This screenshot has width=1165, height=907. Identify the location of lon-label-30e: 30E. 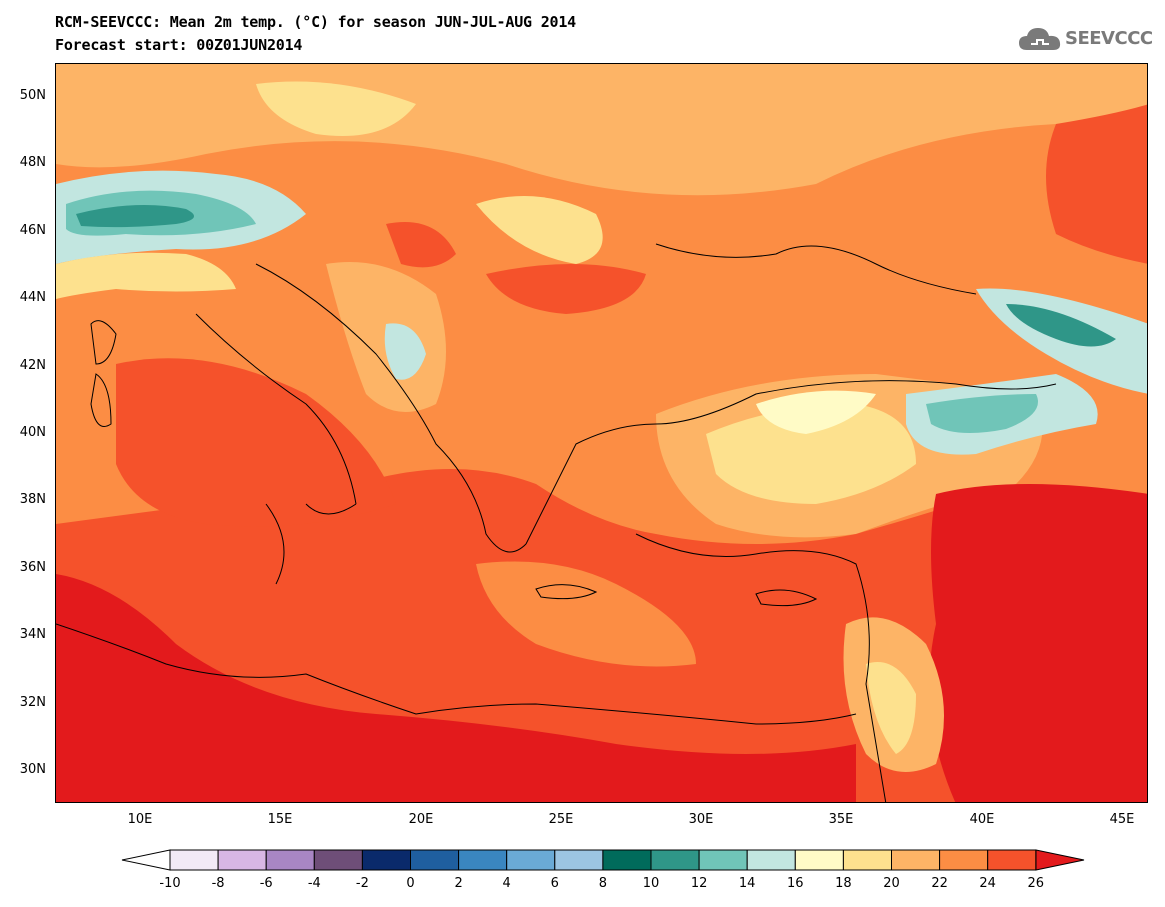
(701, 819).